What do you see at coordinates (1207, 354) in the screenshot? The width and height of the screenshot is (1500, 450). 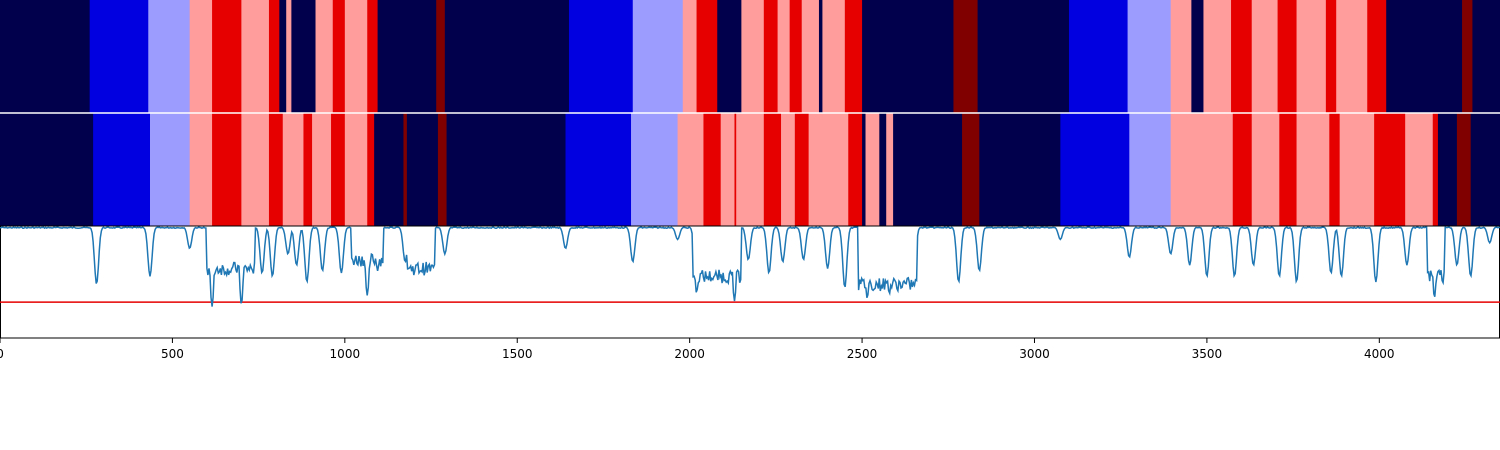 I see `x-tick-label: 3500` at bounding box center [1207, 354].